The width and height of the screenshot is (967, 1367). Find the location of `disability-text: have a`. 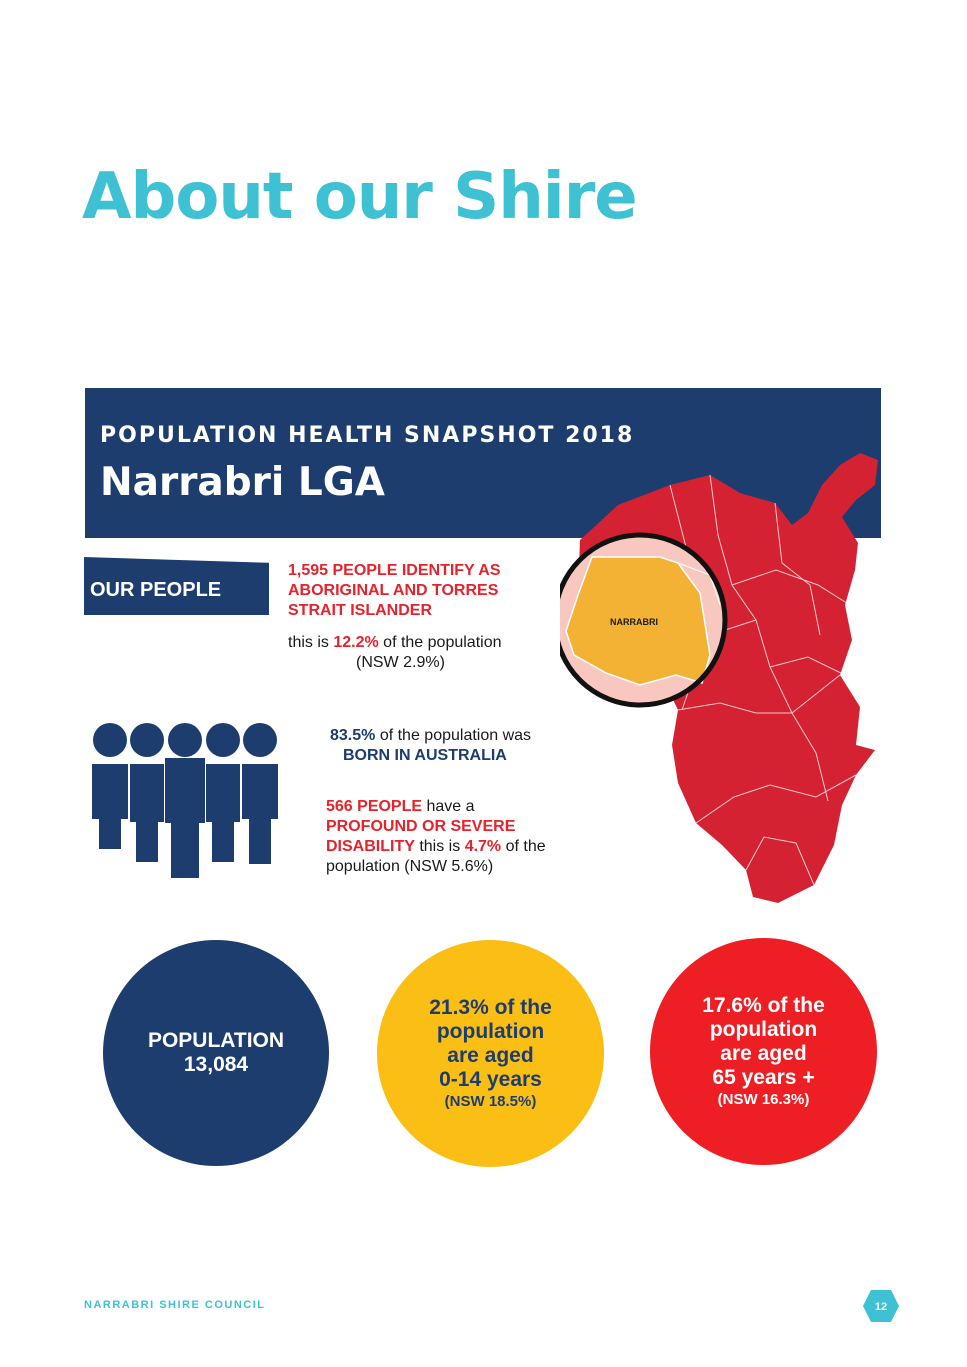

disability-text: have a is located at coordinates (448, 806).